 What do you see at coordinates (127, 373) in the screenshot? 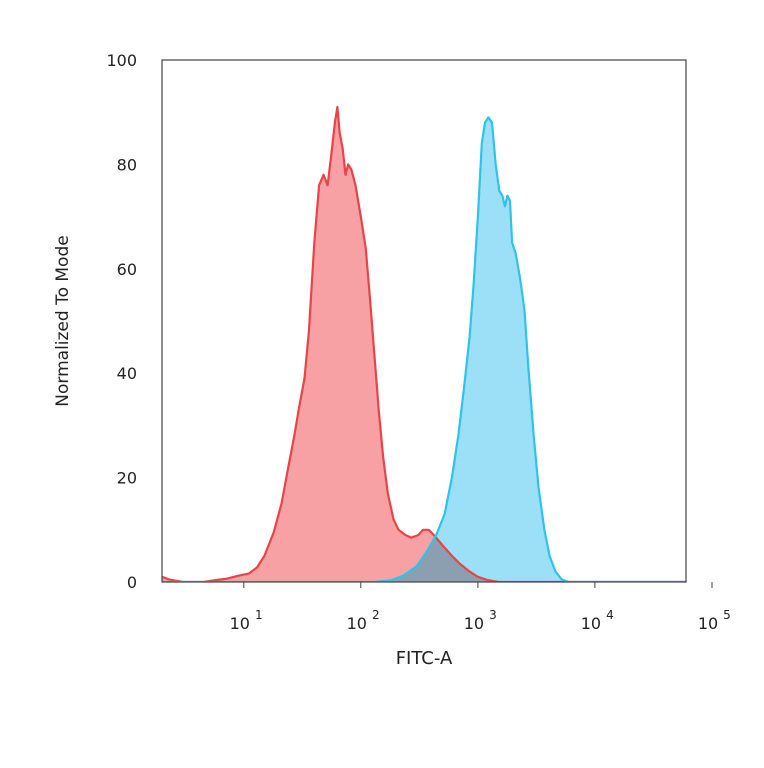
I see `y-tick-label: 40` at bounding box center [127, 373].